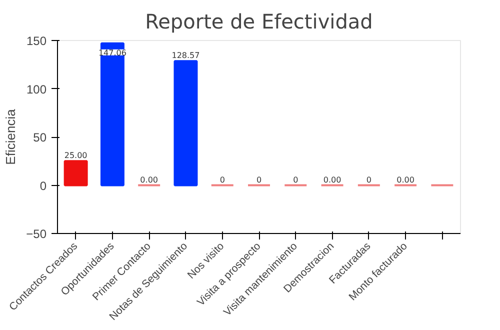 The height and width of the screenshot is (330, 500). I want to click on y-tick-label: 150, so click(36, 41).